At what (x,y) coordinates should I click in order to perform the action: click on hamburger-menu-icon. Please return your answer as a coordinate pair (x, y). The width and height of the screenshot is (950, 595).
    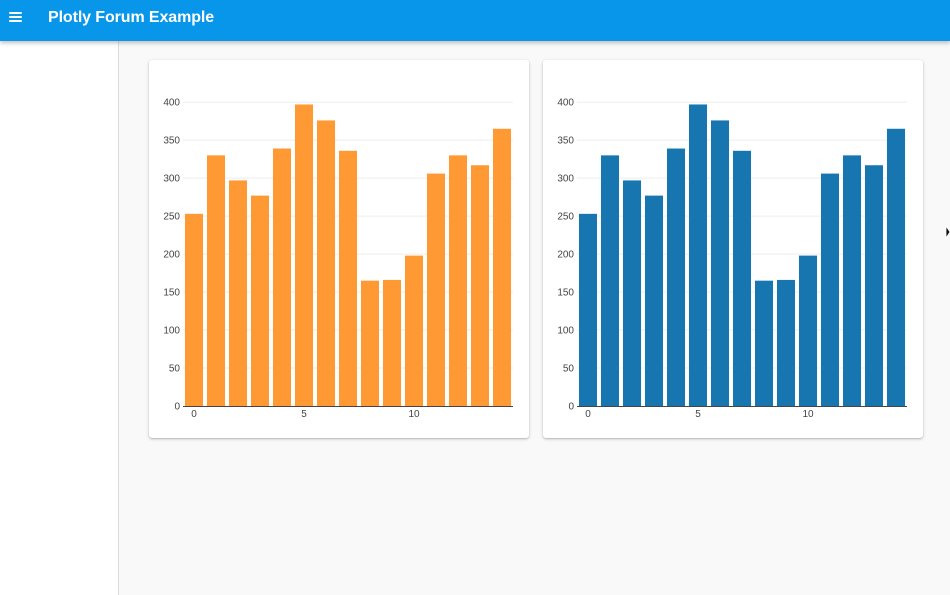
    Looking at the image, I should click on (16, 17).